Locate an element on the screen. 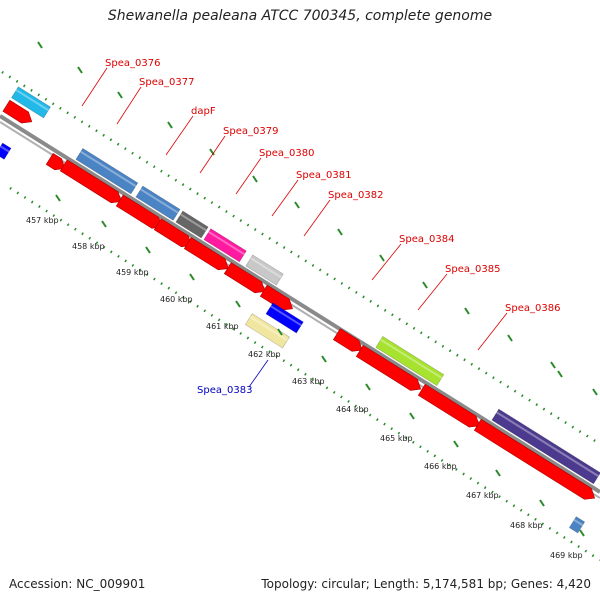  tick-label: 468 kbp is located at coordinates (526, 525).